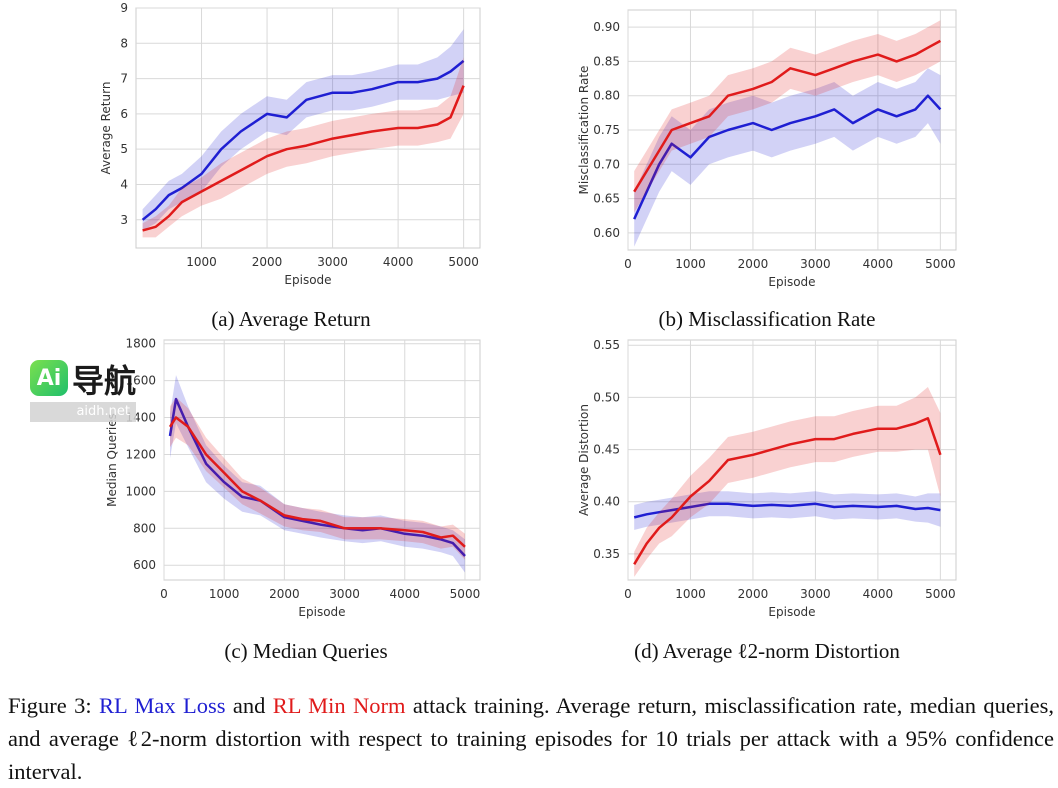 This screenshot has height=788, width=1058. What do you see at coordinates (606, 61) in the screenshot?
I see `y-tick-label: 0.85` at bounding box center [606, 61].